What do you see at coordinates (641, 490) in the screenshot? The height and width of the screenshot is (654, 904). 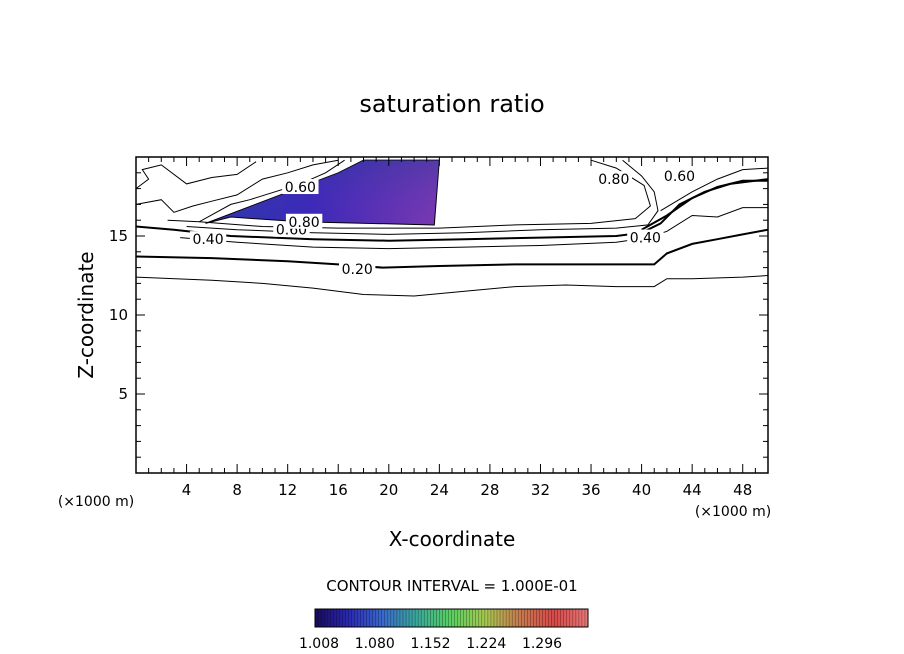 I see `x-tick-label: 40` at bounding box center [641, 490].